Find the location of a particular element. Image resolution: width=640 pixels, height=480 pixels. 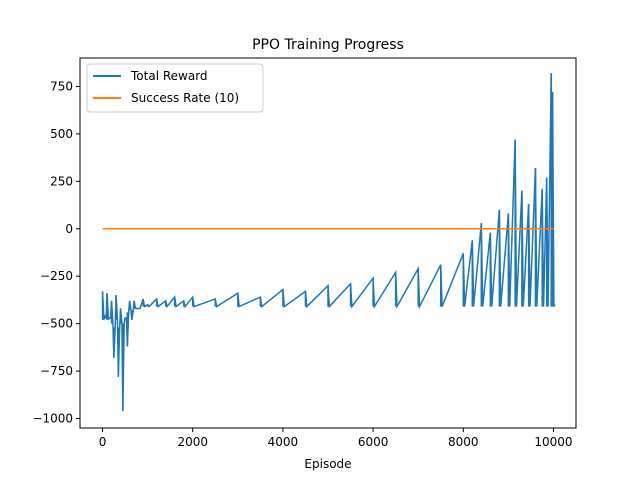

chart-title: PPO Training Progress is located at coordinates (328, 45).